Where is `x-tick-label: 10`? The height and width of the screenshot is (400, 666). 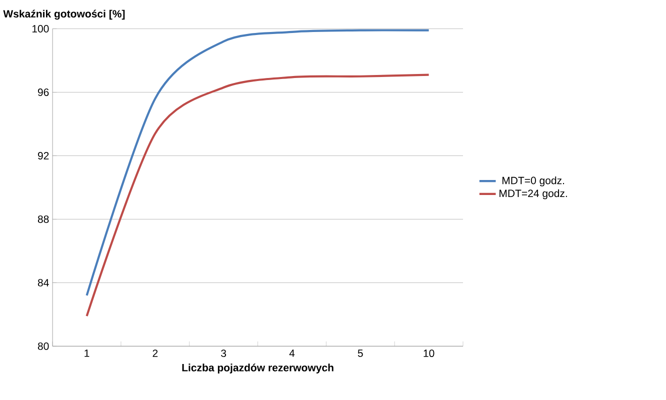
x-tick-label: 10 is located at coordinates (429, 354).